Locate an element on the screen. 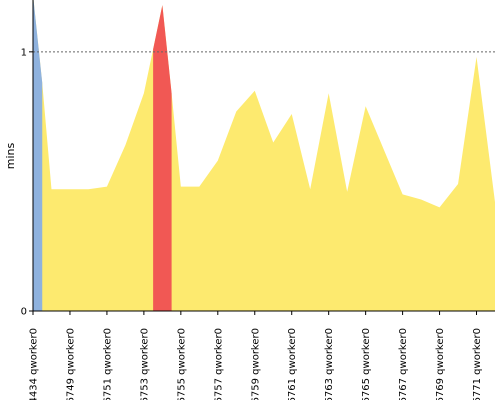 The image size is (500, 400). x-tick-label: #6769 qworker0 is located at coordinates (440, 364).